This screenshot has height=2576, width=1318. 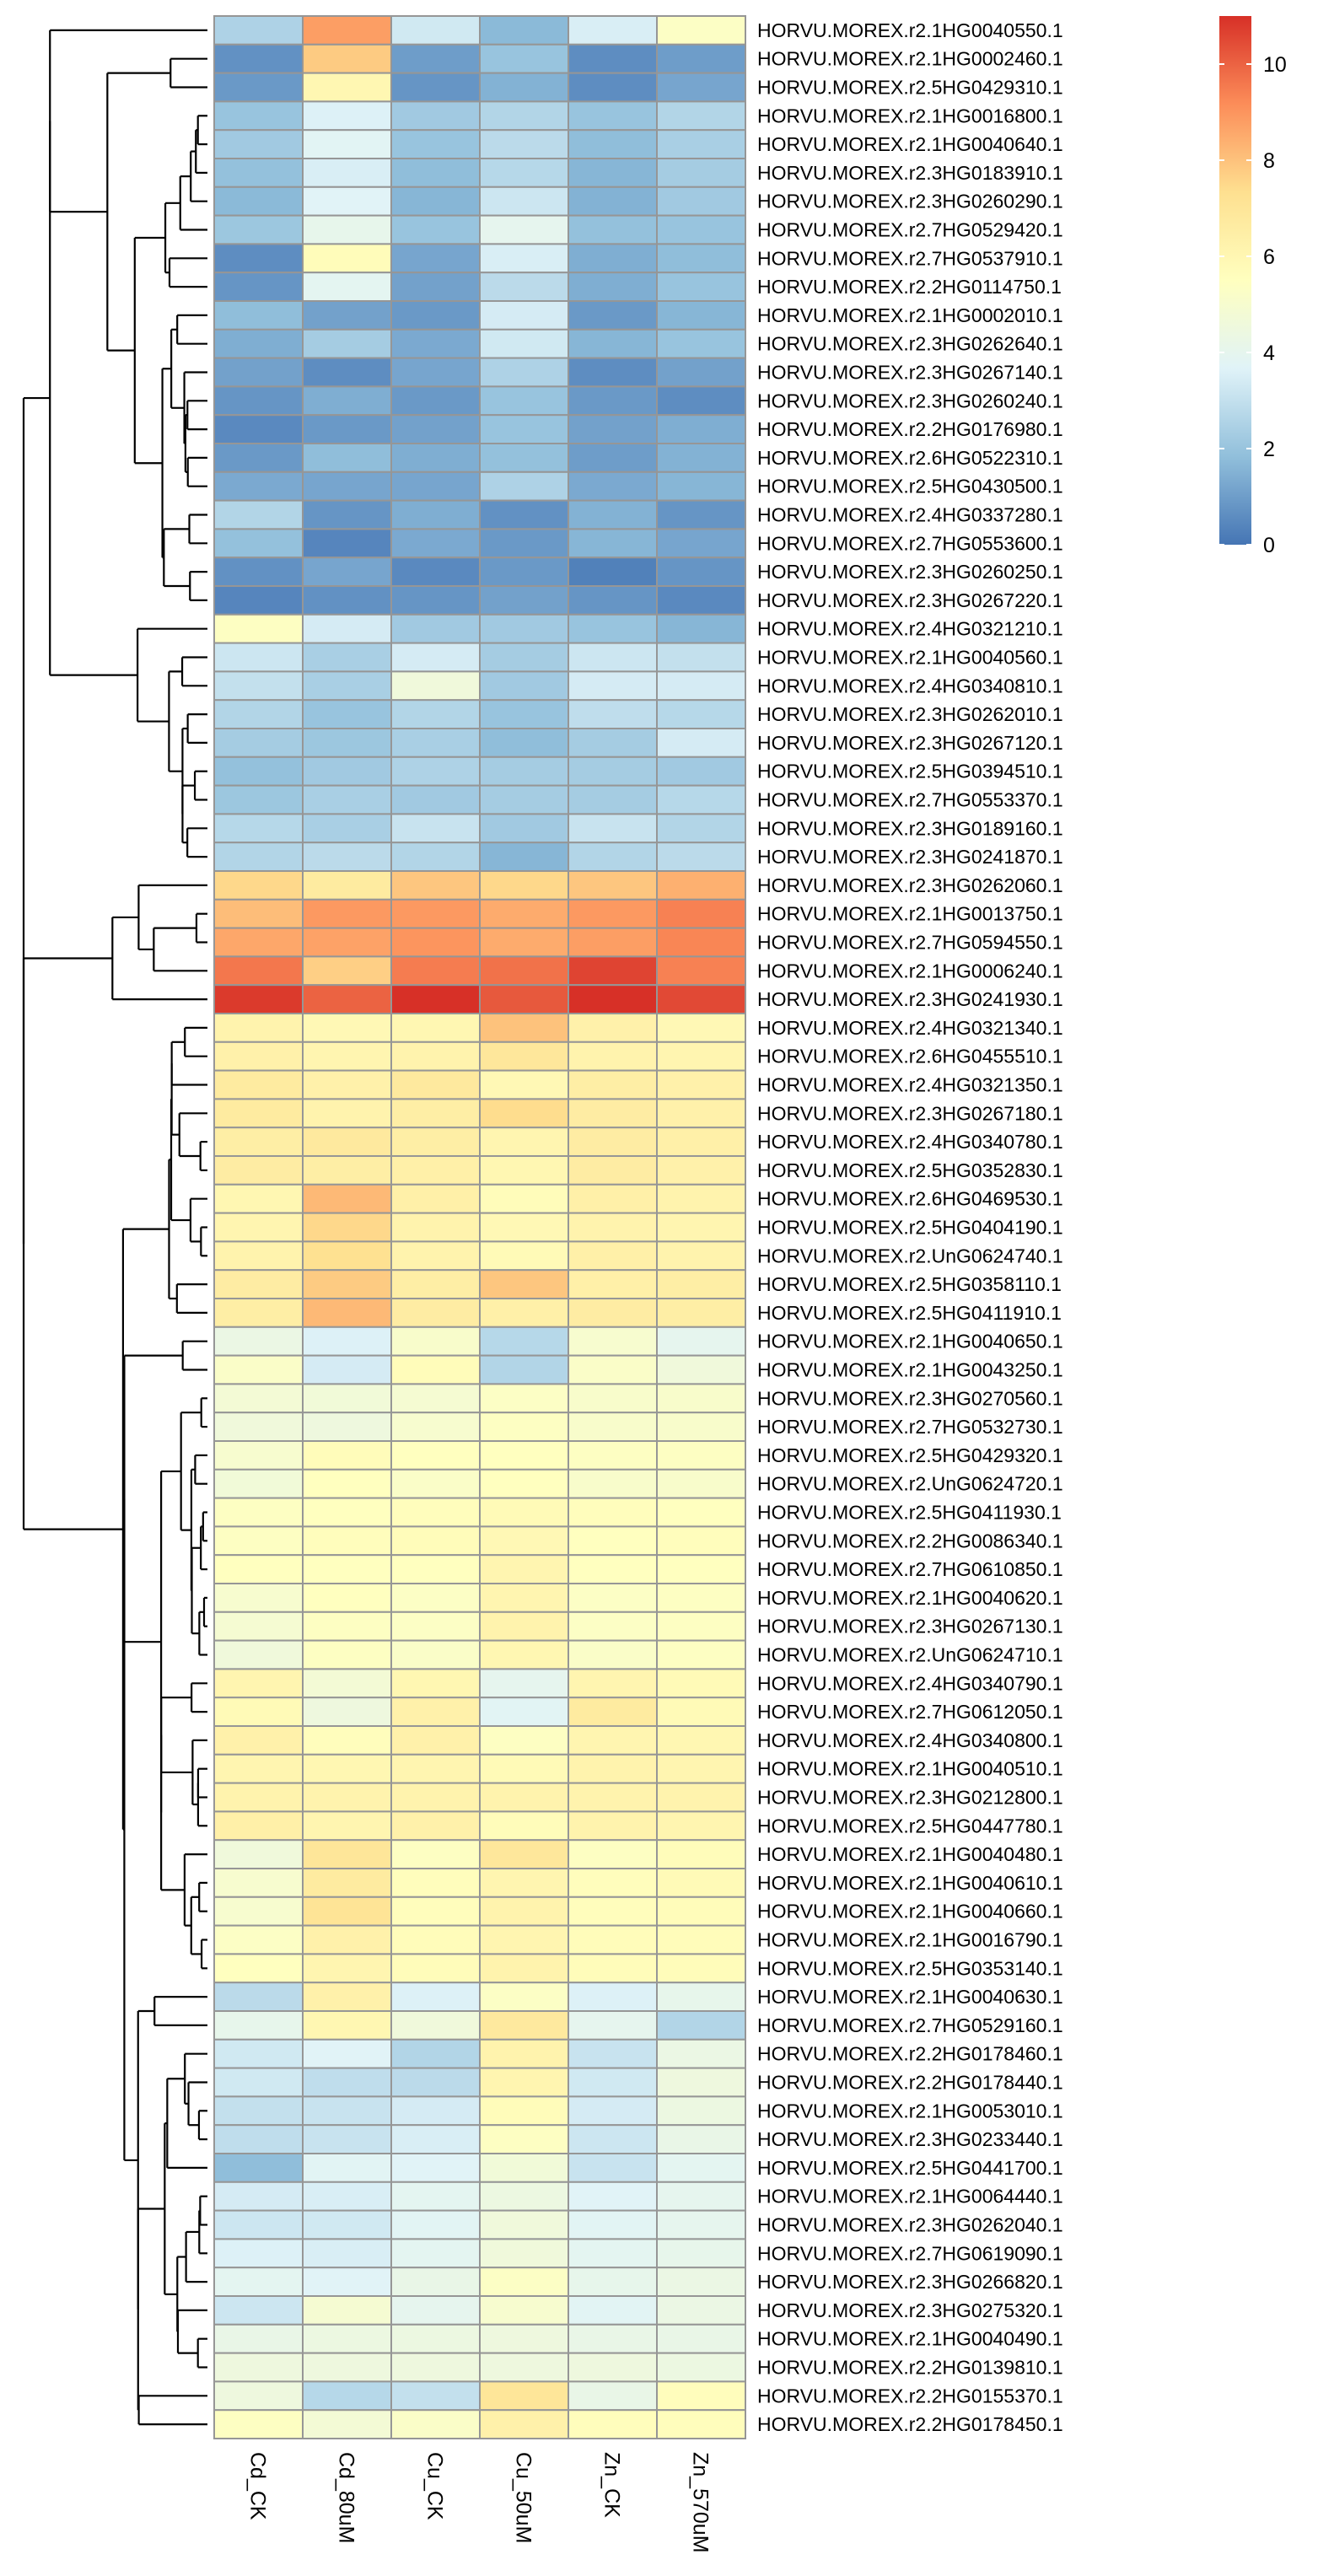 What do you see at coordinates (910, 600) in the screenshot?
I see `row-label: HORVU.MOREX.r2.3HG0267220.1` at bounding box center [910, 600].